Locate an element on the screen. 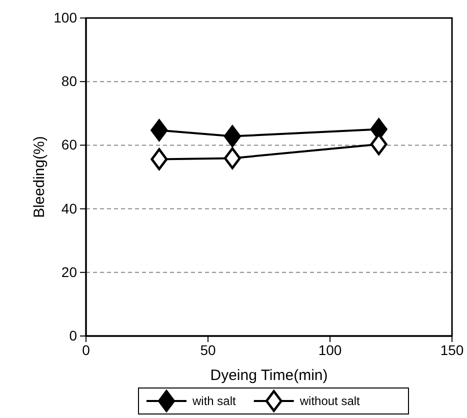 Image resolution: width=467 pixels, height=418 pixels. x-tick-label: 100 is located at coordinates (330, 350).